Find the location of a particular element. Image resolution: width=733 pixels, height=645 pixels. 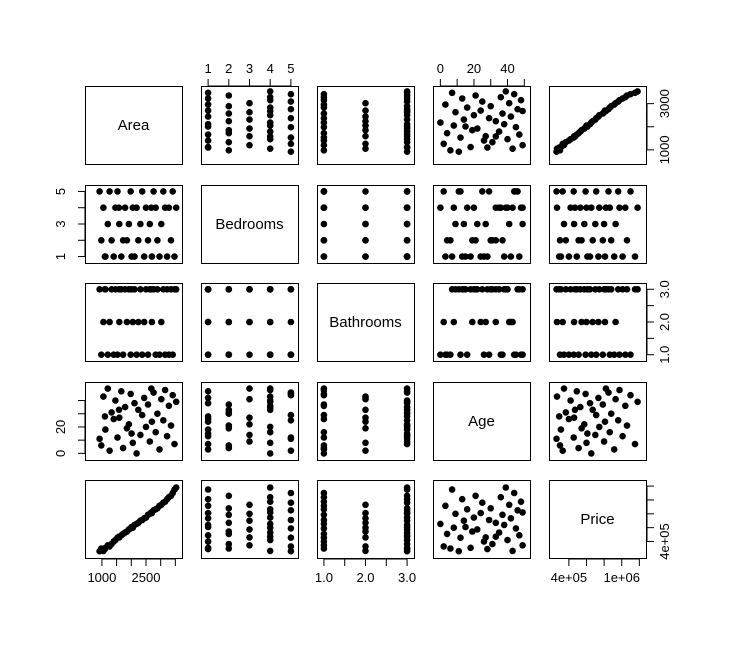

panel-age-vs-bathrooms is located at coordinates (366, 421).